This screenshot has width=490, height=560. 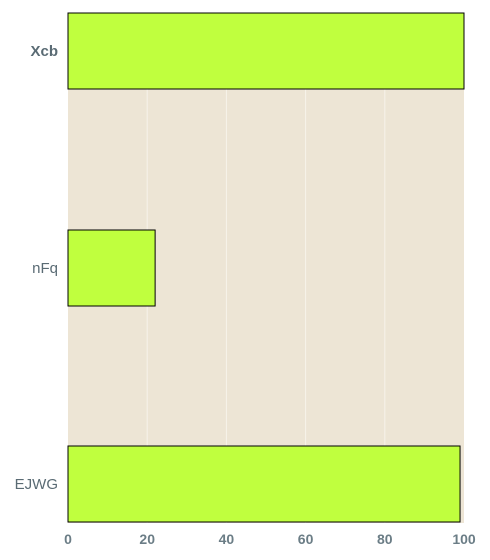 I want to click on bar-nfq, so click(x=111, y=268).